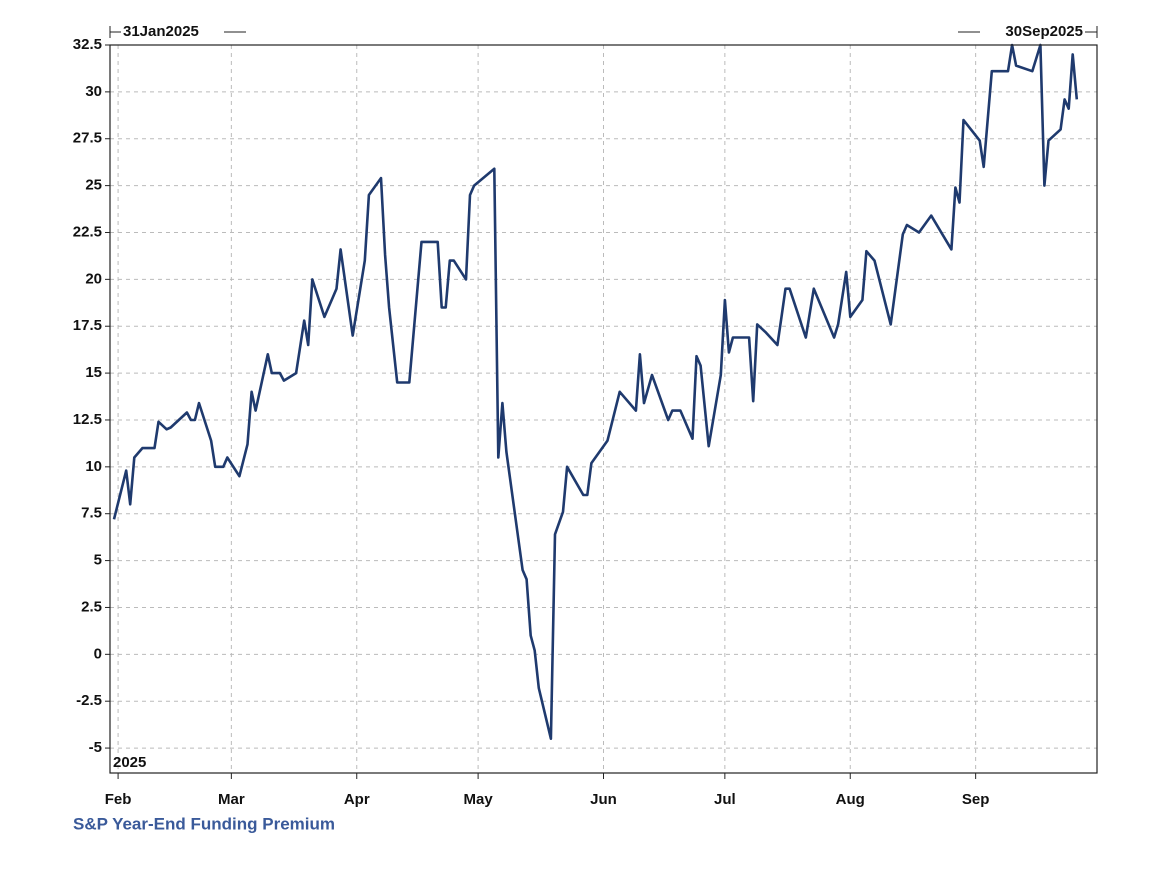 Image resolution: width=1166 pixels, height=878 pixels. I want to click on y-tick-label: 12.5, so click(87, 419).